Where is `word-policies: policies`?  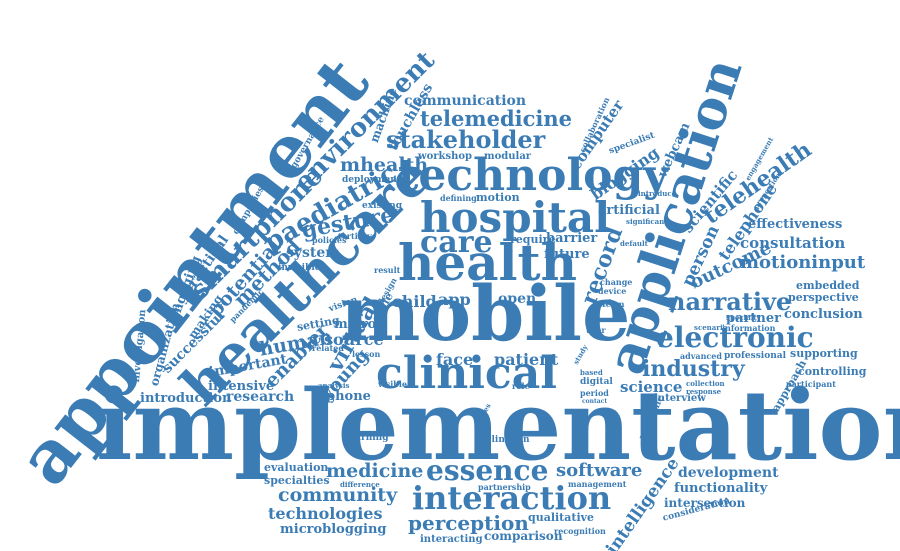
word-policies: policies is located at coordinates (329, 240).